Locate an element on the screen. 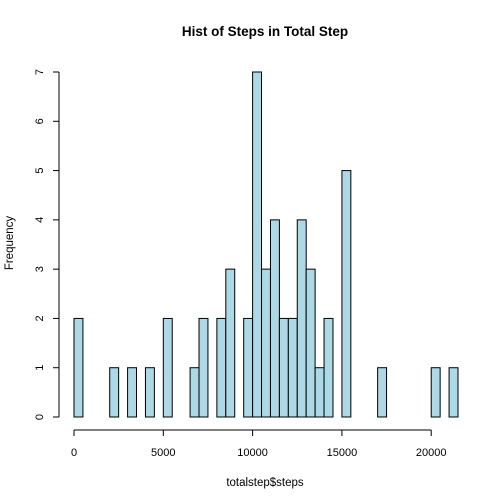 This screenshot has width=504, height=504. y-tick-label: 2 is located at coordinates (40, 318).